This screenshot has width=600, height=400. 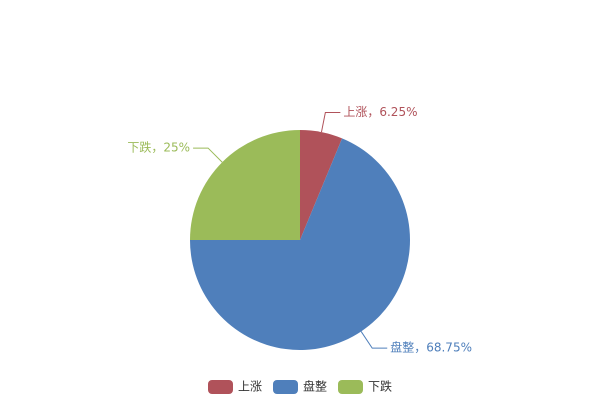 What do you see at coordinates (380, 386) in the screenshot?
I see `legend-label: 下跌` at bounding box center [380, 386].